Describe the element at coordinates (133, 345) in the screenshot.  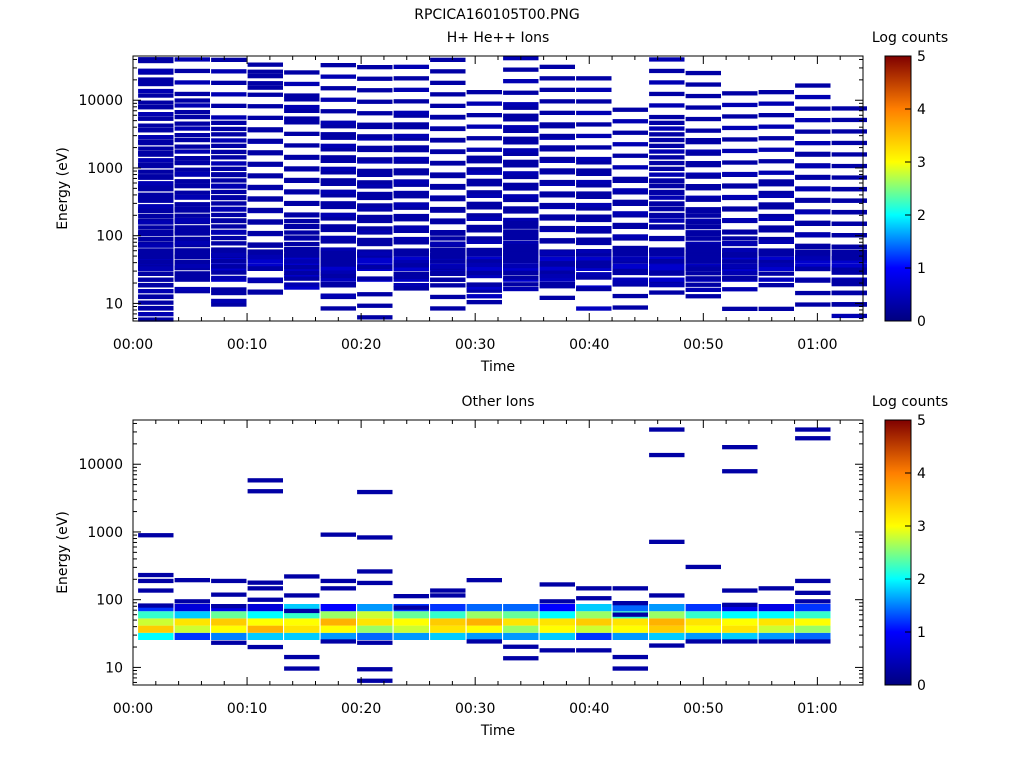
I see `x-tick-label-00-00: 00:00` at that location.